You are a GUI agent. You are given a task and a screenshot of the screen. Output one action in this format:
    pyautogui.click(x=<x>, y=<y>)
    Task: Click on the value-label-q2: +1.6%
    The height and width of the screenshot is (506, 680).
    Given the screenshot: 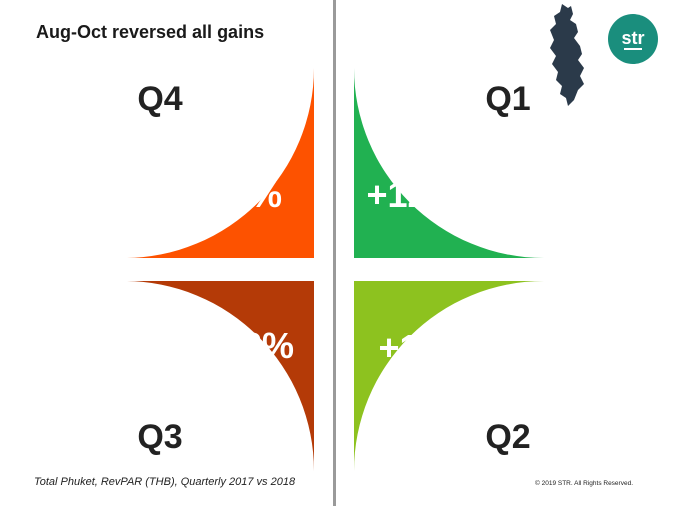 What is the action you would take?
    pyautogui.click(x=429, y=347)
    